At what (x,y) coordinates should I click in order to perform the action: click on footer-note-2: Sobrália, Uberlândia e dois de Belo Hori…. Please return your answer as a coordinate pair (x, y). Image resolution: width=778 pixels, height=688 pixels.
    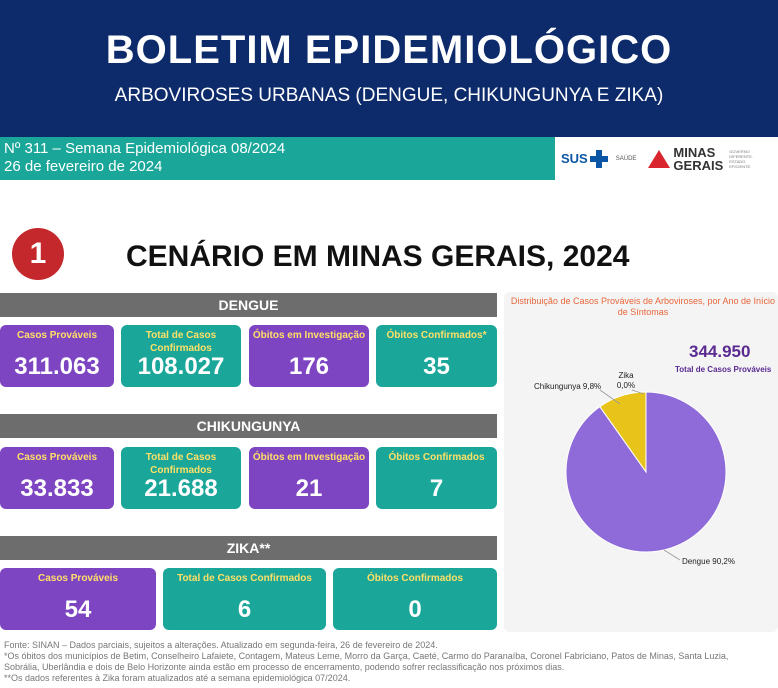
    Looking at the image, I should click on (284, 667).